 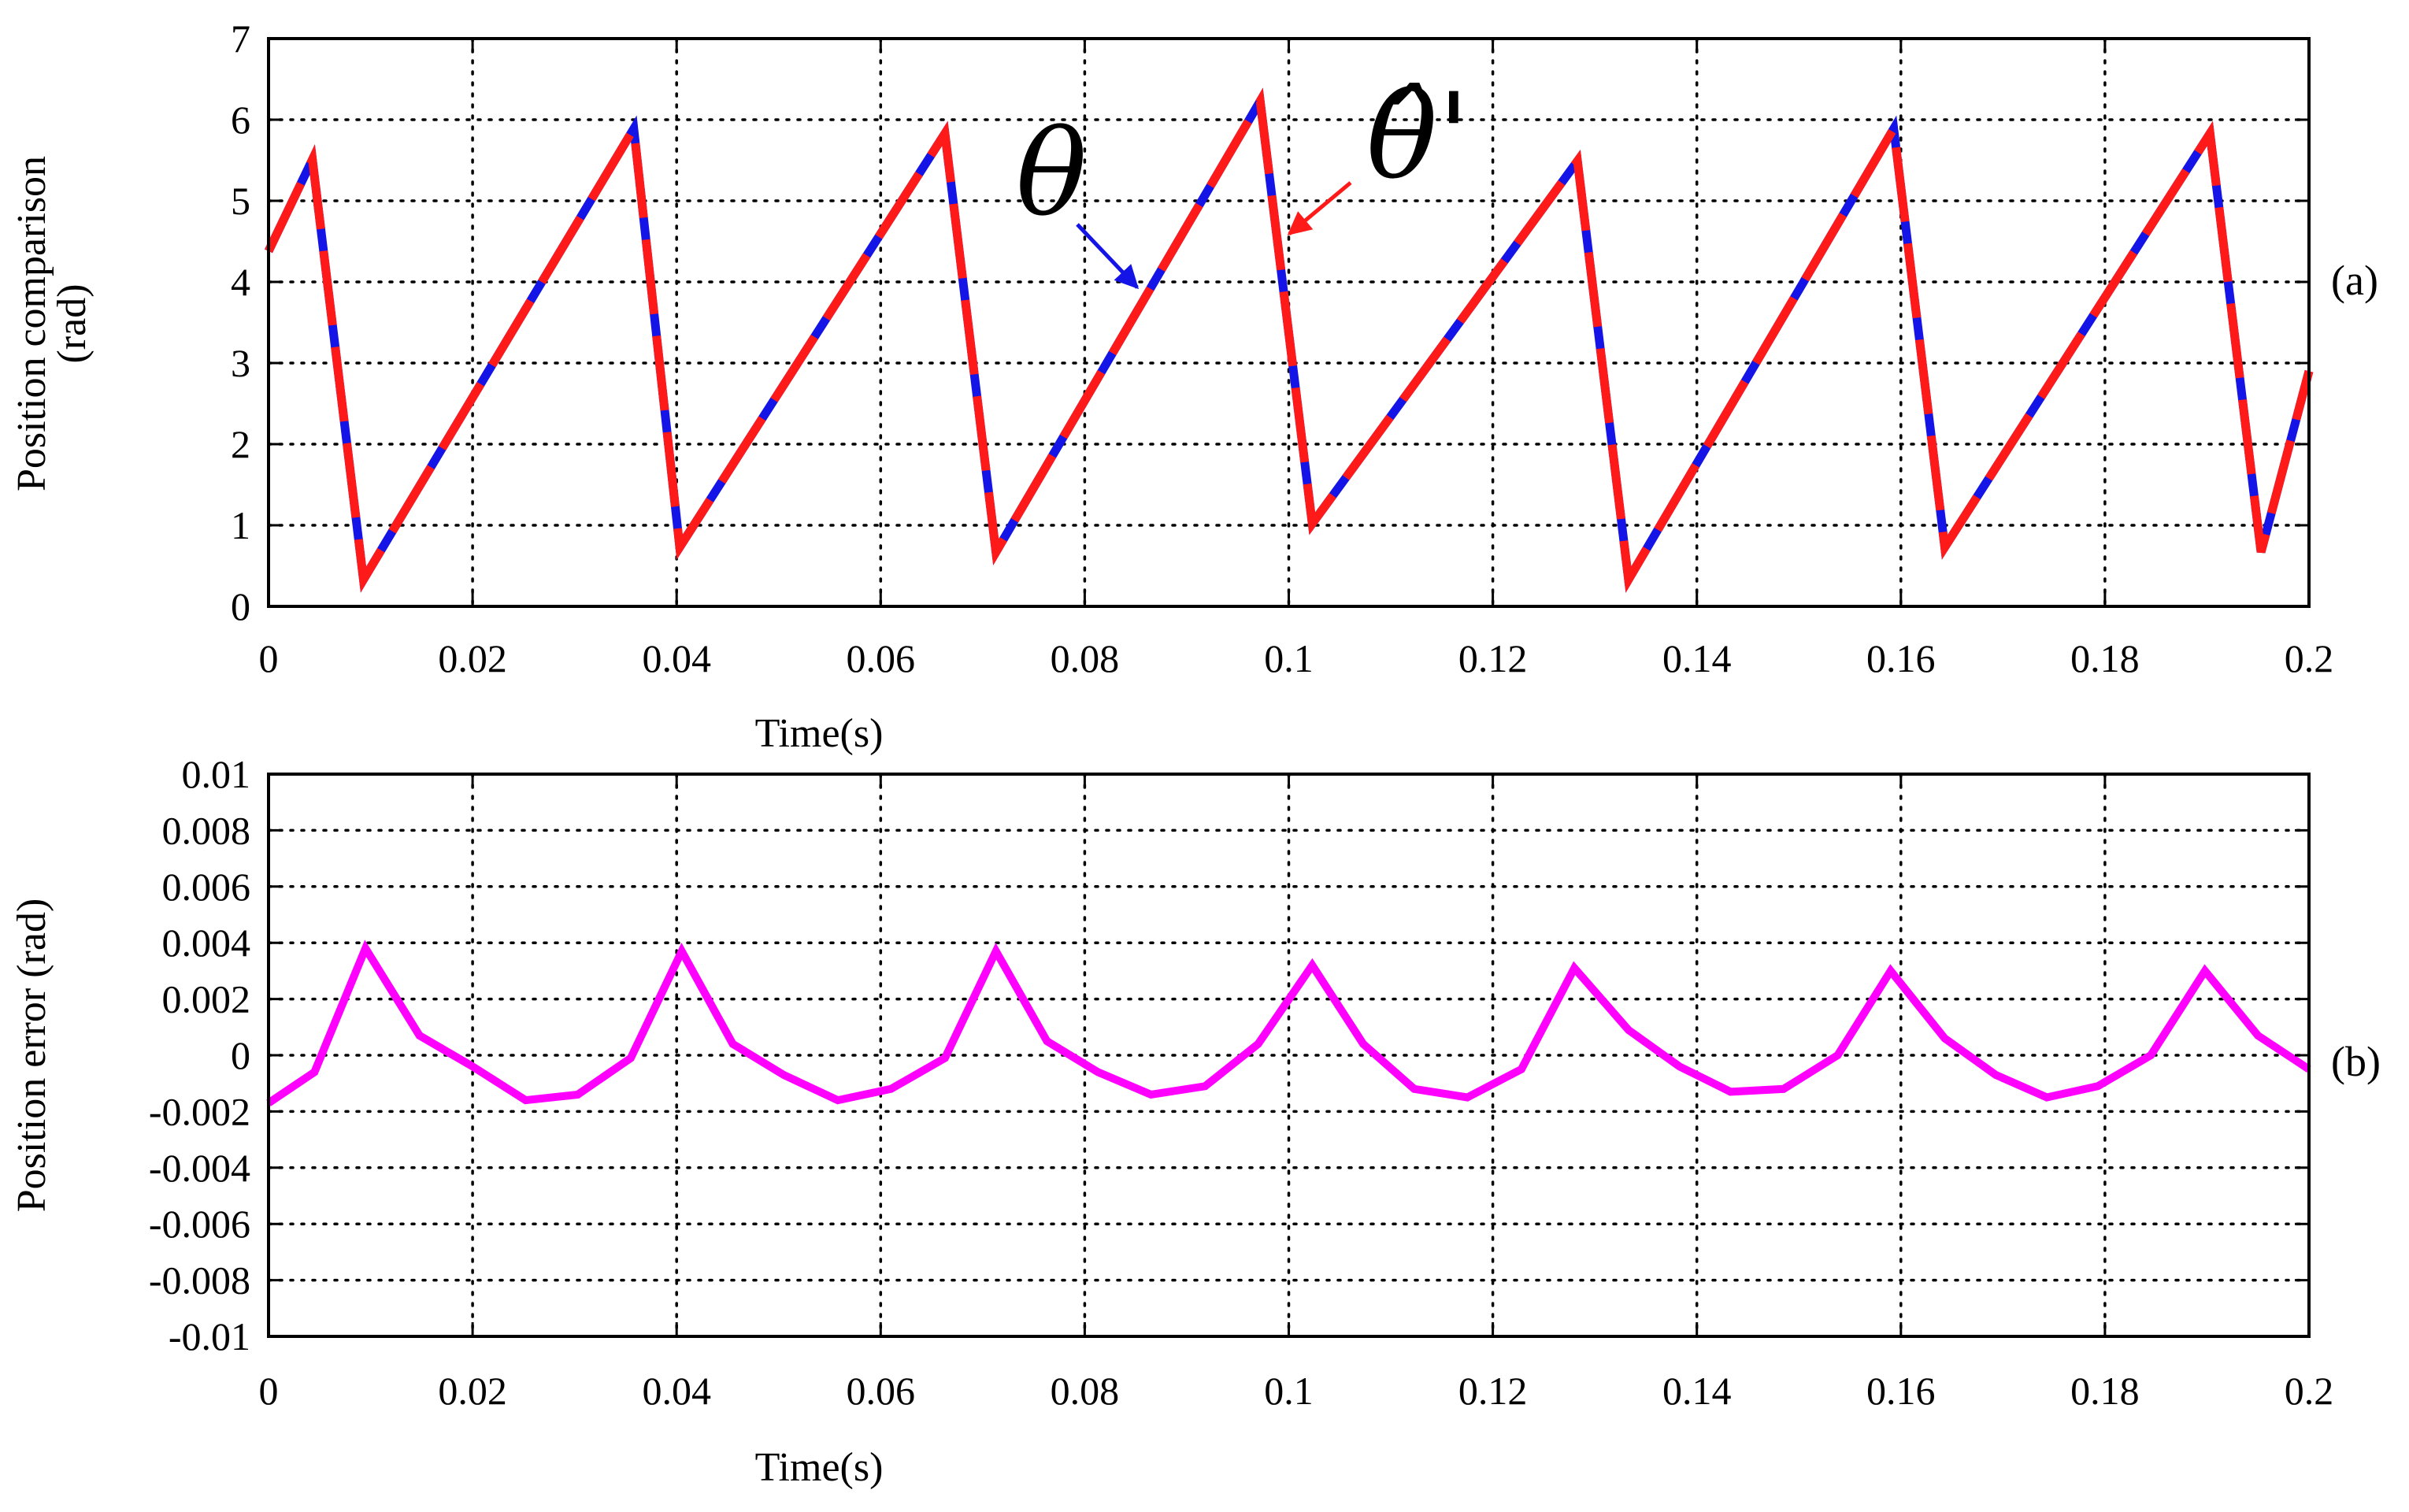 What do you see at coordinates (199, 1168) in the screenshot?
I see `y-tick-label: -0.004` at bounding box center [199, 1168].